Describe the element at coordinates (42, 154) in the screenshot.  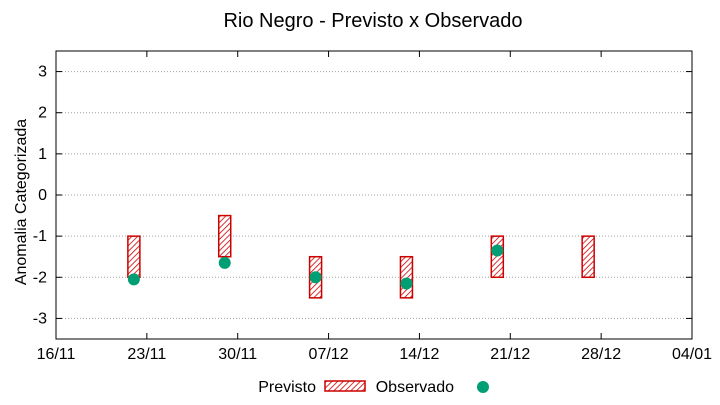
I see `y-tick-label: 1` at that location.